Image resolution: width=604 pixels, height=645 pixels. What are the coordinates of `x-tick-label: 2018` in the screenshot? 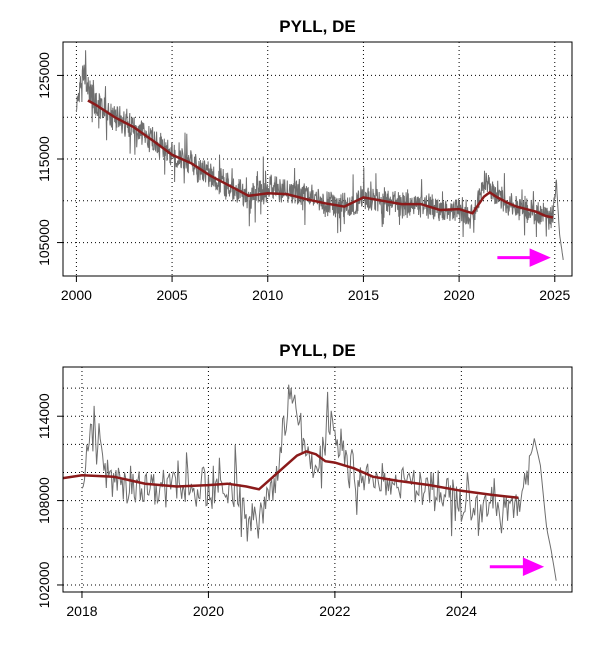 It's located at (81, 611).